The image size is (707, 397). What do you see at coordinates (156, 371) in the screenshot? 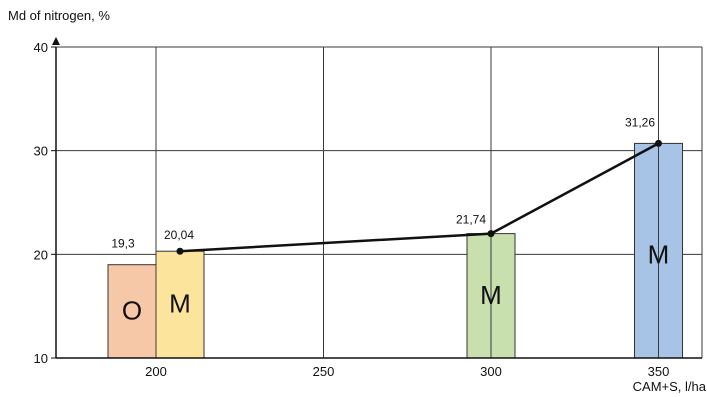
I see `x-tick-label: 200` at bounding box center [156, 371].